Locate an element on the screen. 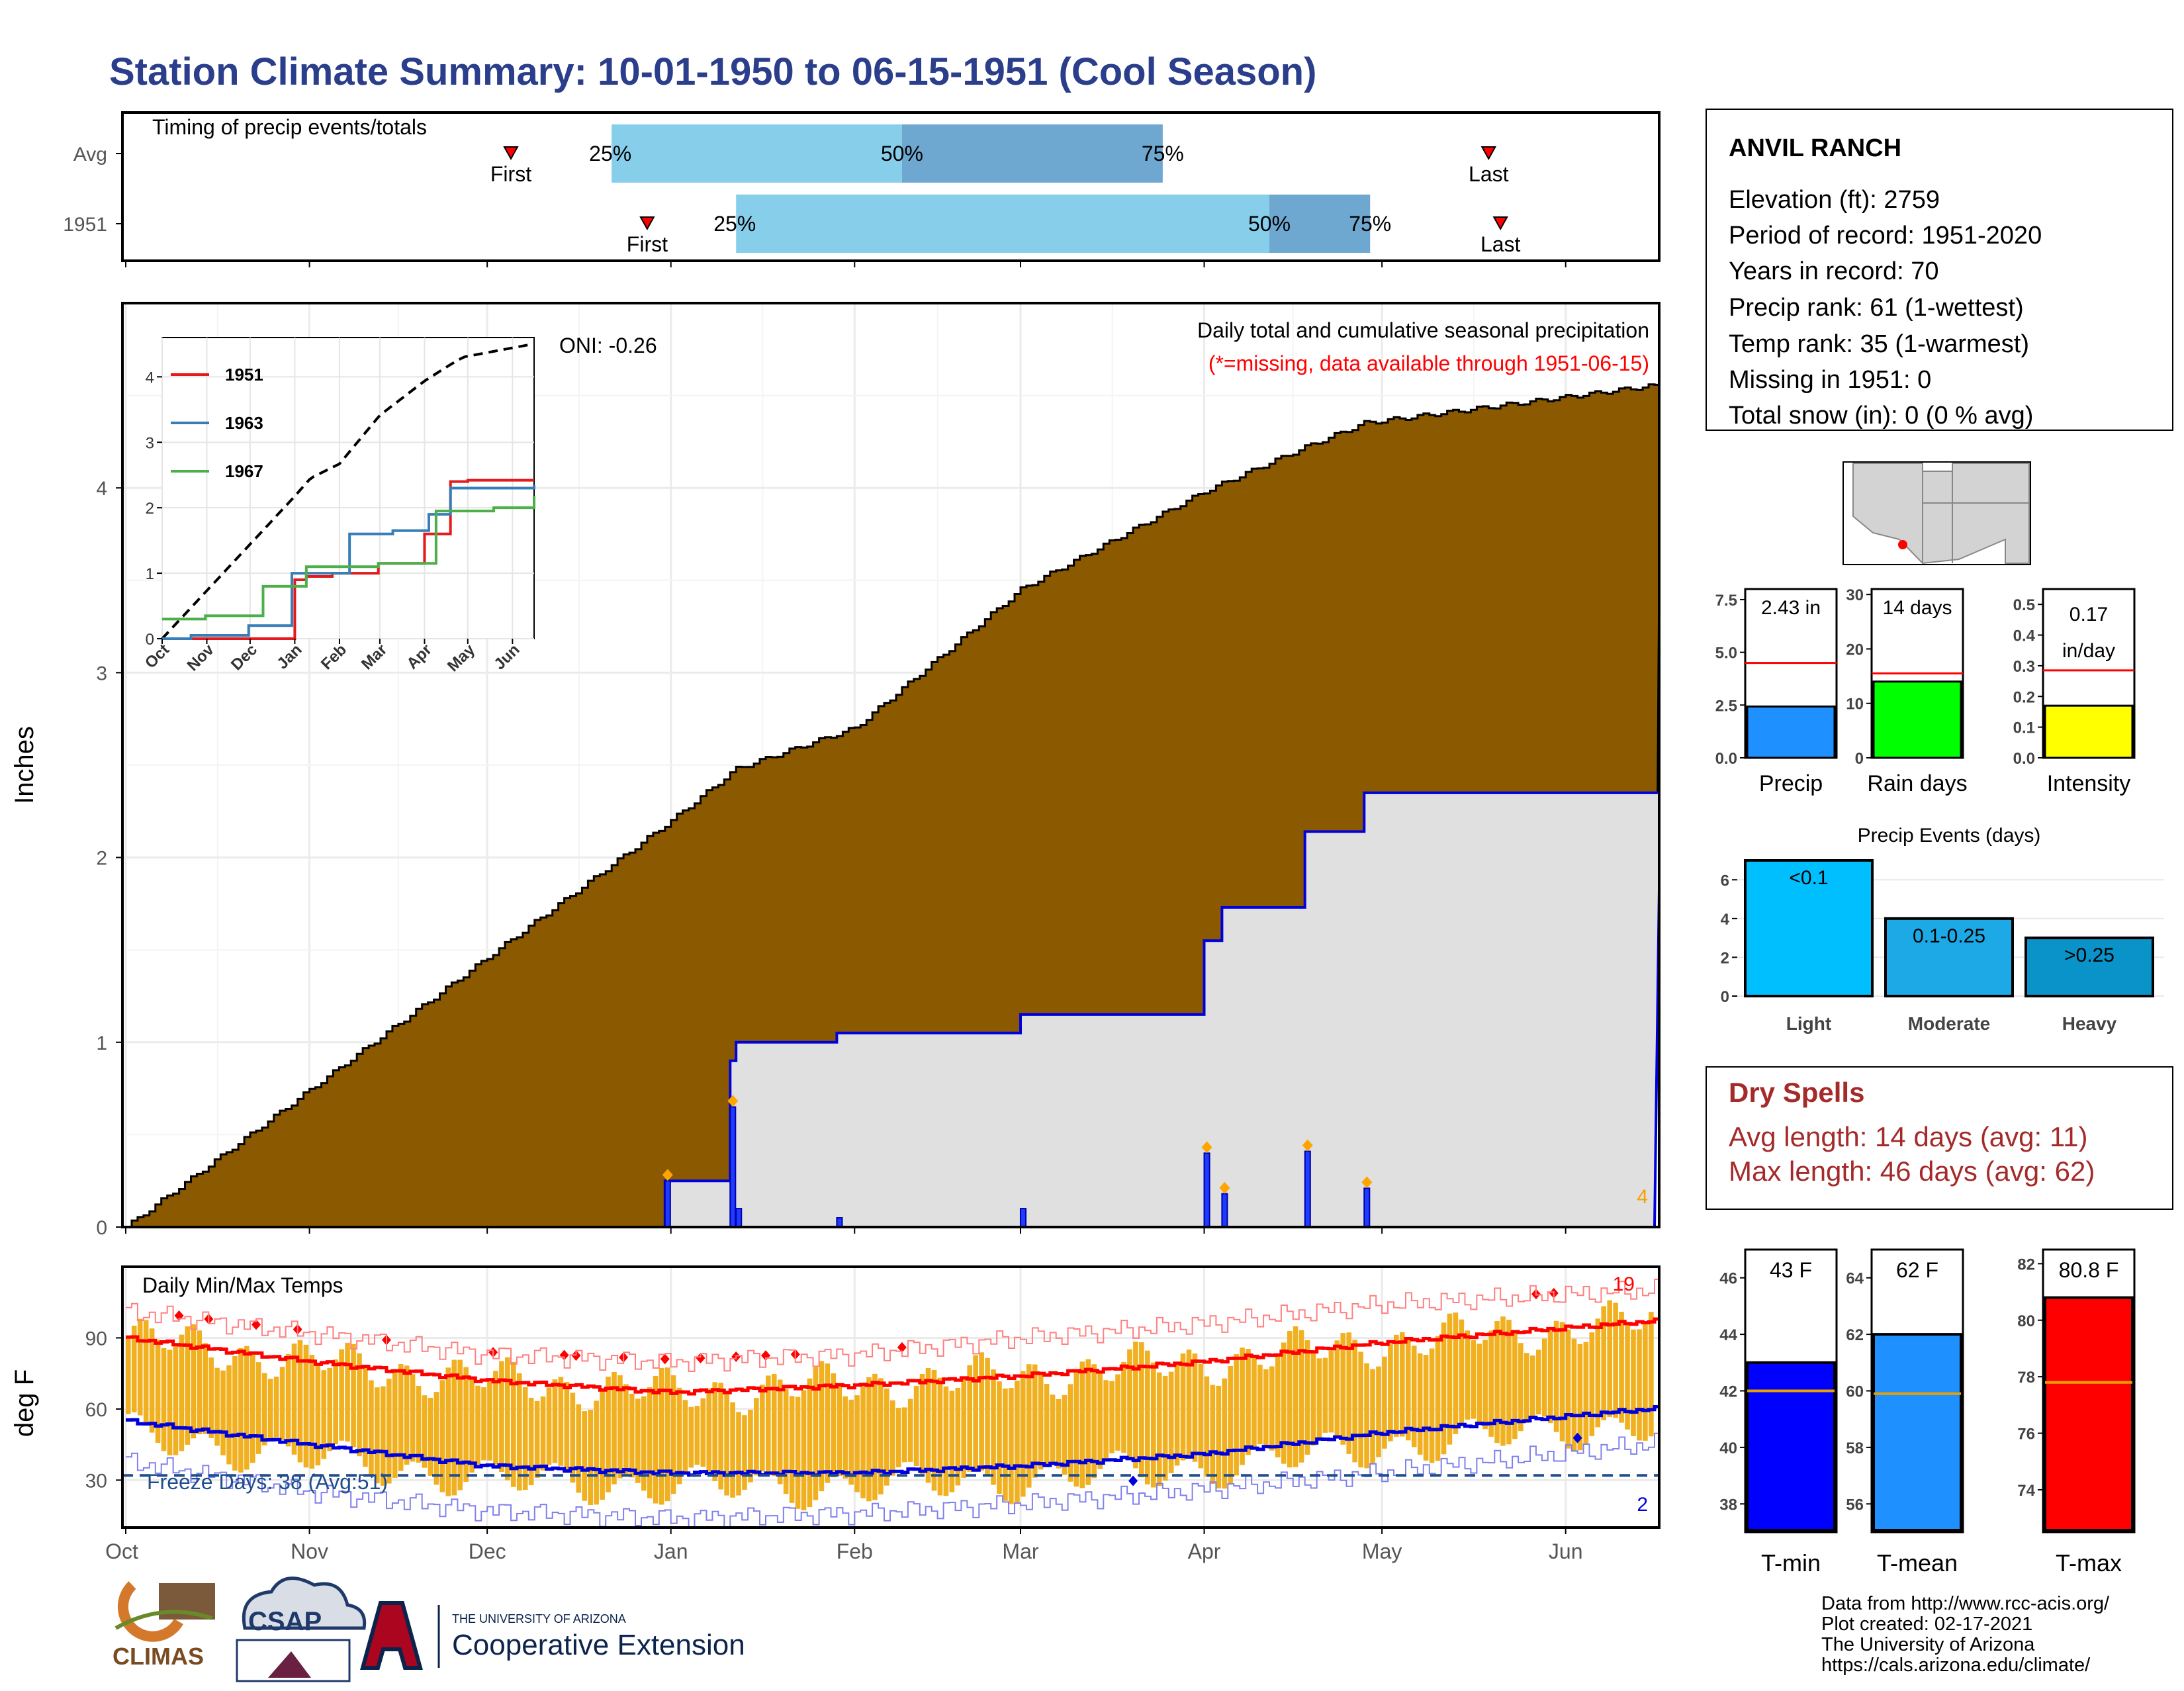  inset-legend-label: 1963 is located at coordinates (244, 423).